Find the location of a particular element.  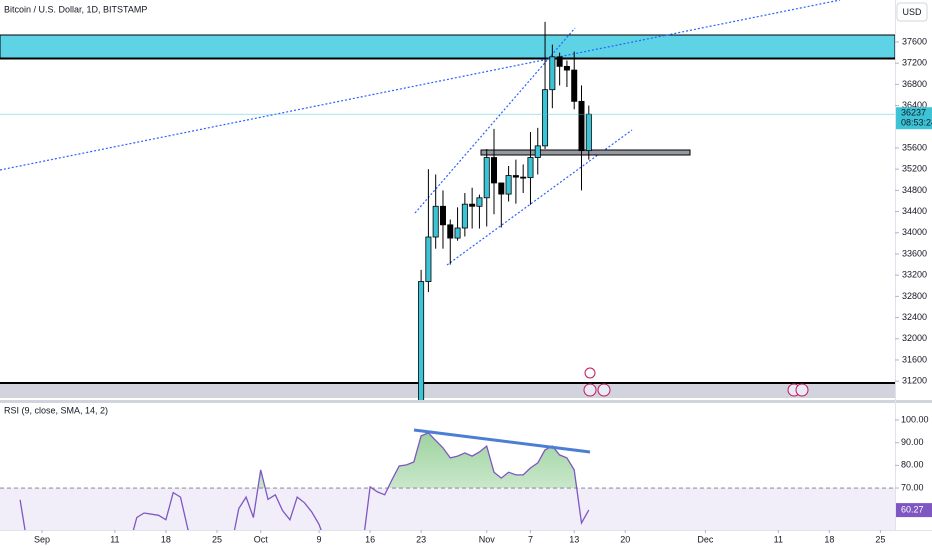

y-tick-label: 32800 is located at coordinates (914, 296).